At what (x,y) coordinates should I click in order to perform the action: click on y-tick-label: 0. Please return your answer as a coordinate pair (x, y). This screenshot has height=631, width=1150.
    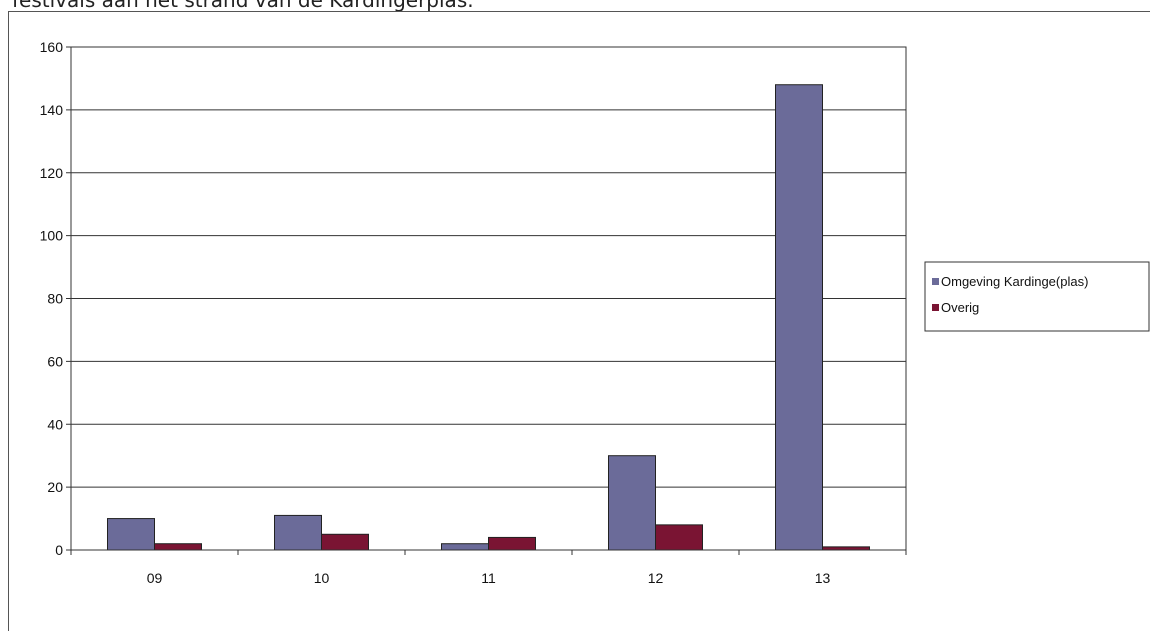
    Looking at the image, I should click on (59, 550).